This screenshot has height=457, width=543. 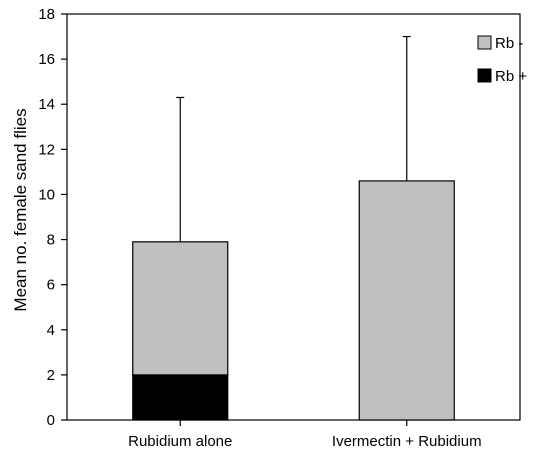 What do you see at coordinates (51, 375) in the screenshot?
I see `y-tick-label: 2` at bounding box center [51, 375].